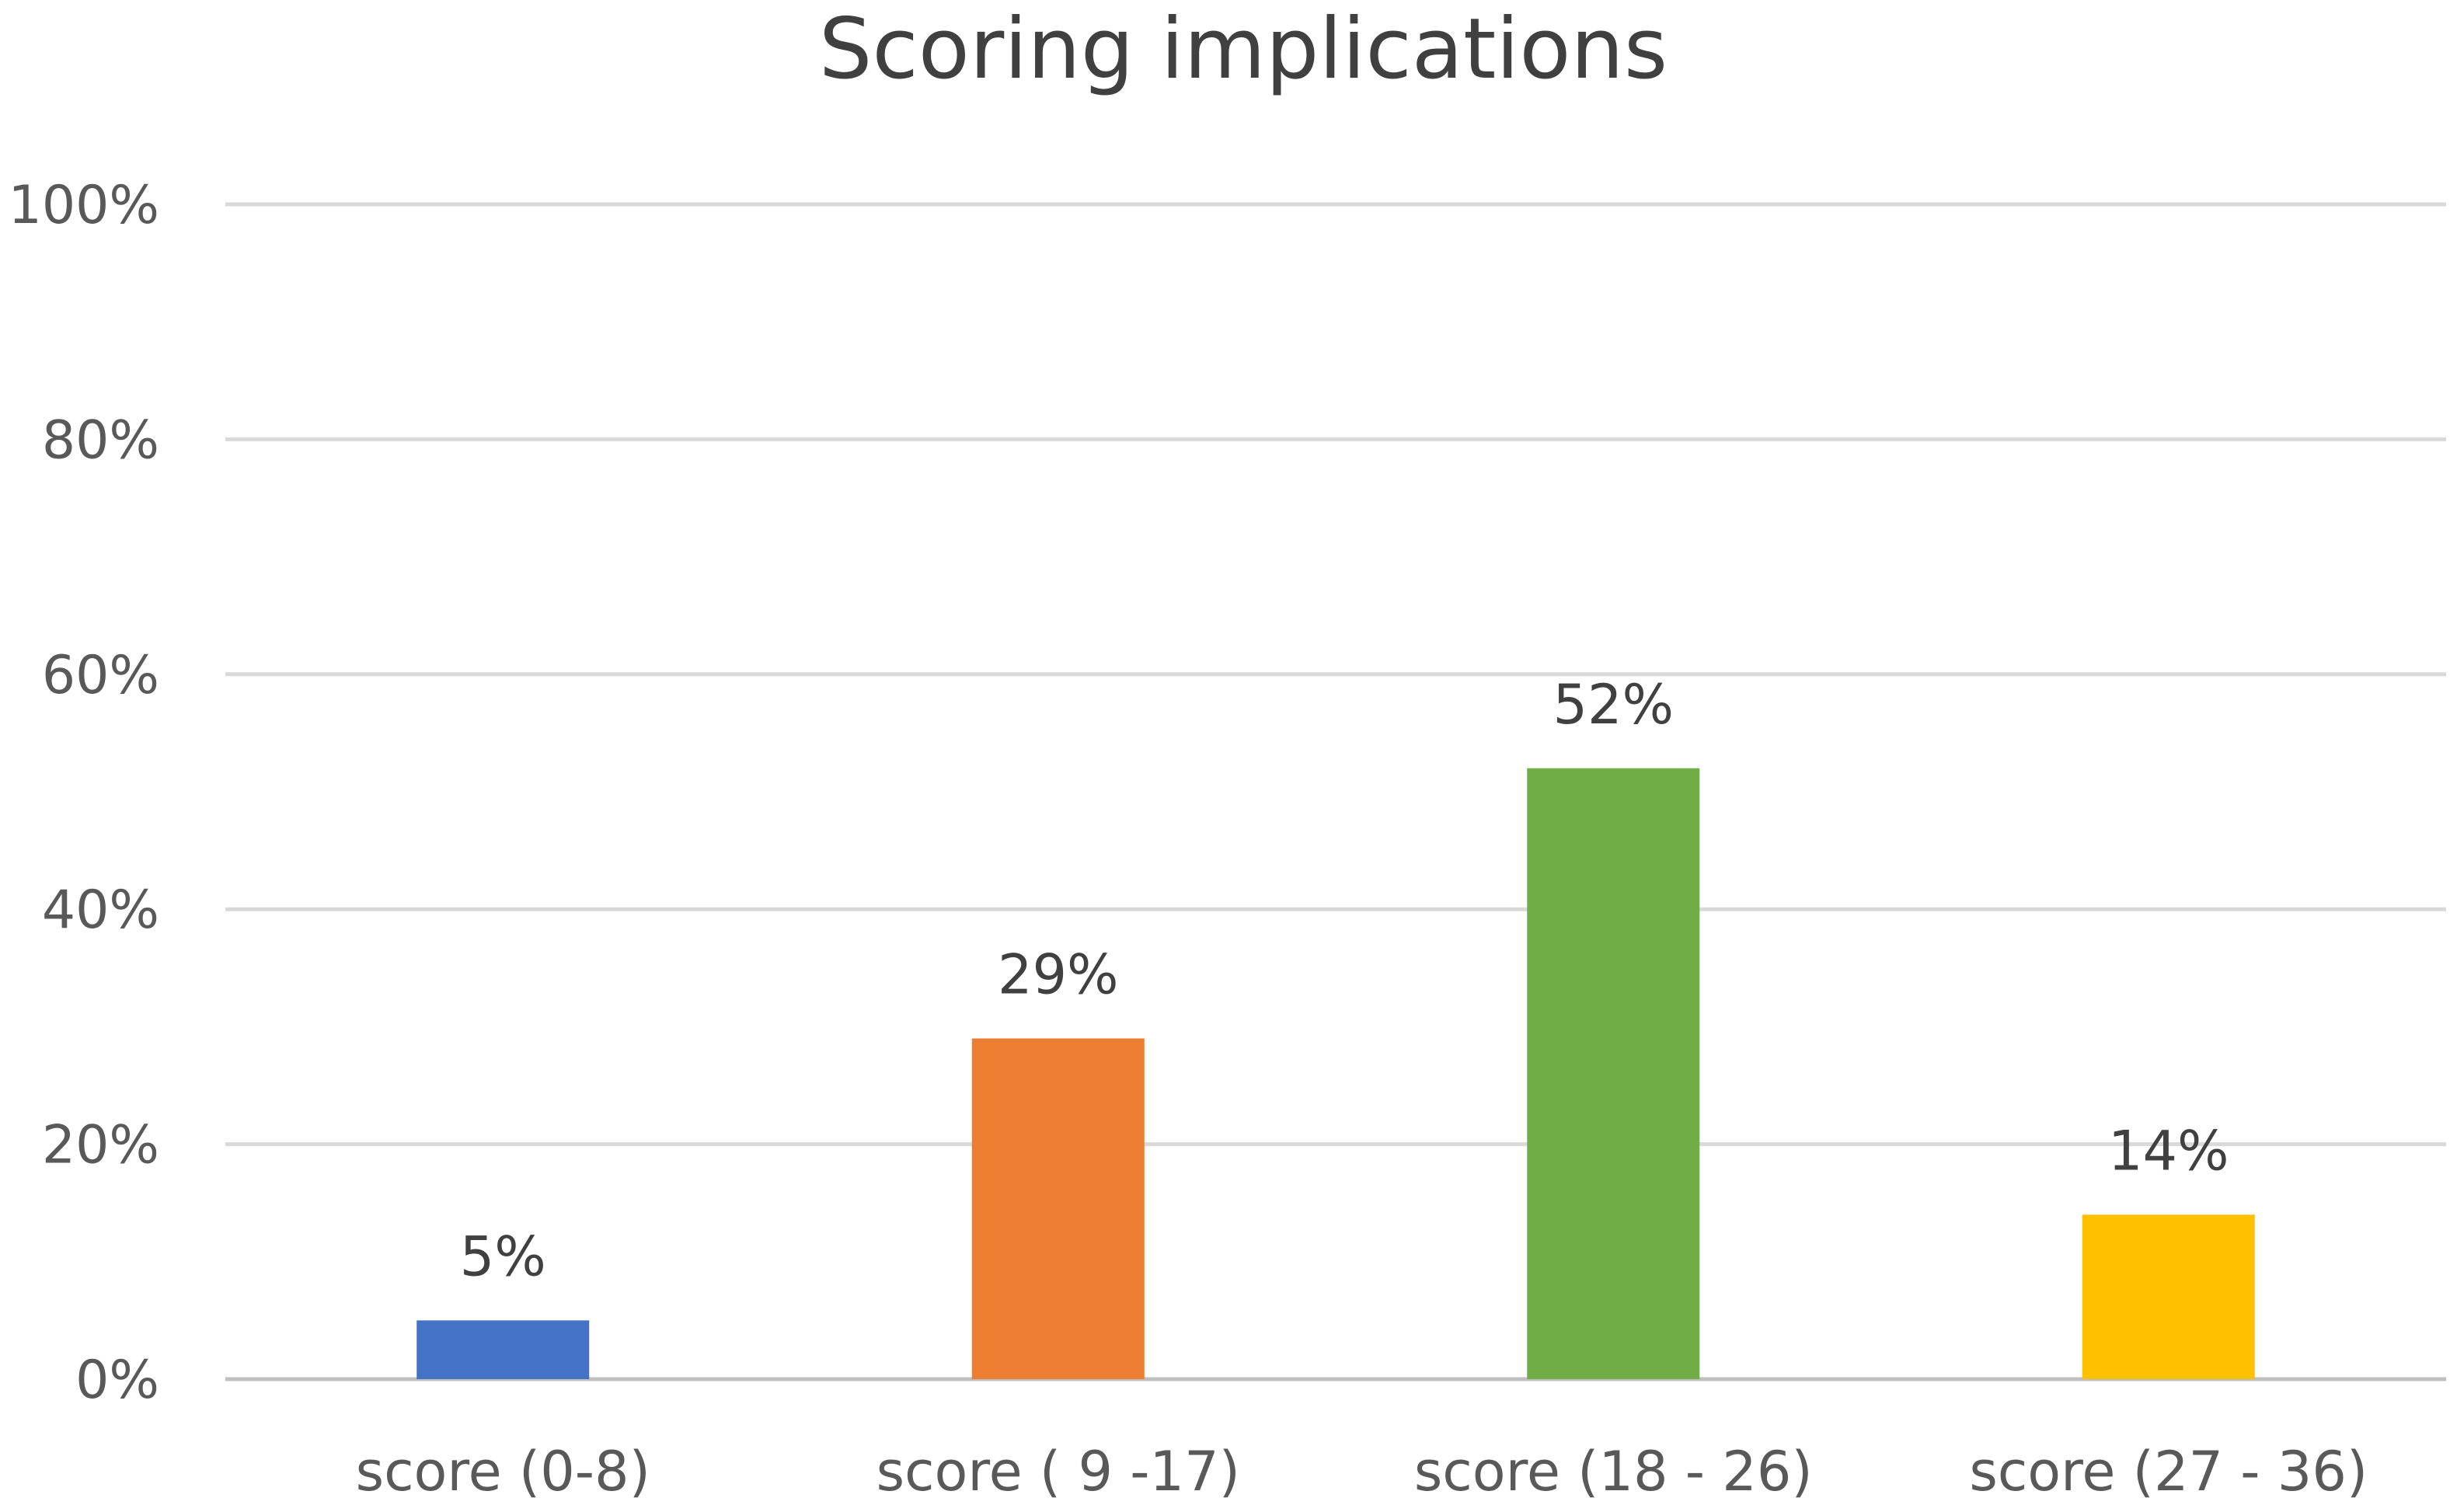 Image resolution: width=2457 pixels, height=1512 pixels. What do you see at coordinates (101, 675) in the screenshot?
I see `y-tick-label: 60%` at bounding box center [101, 675].